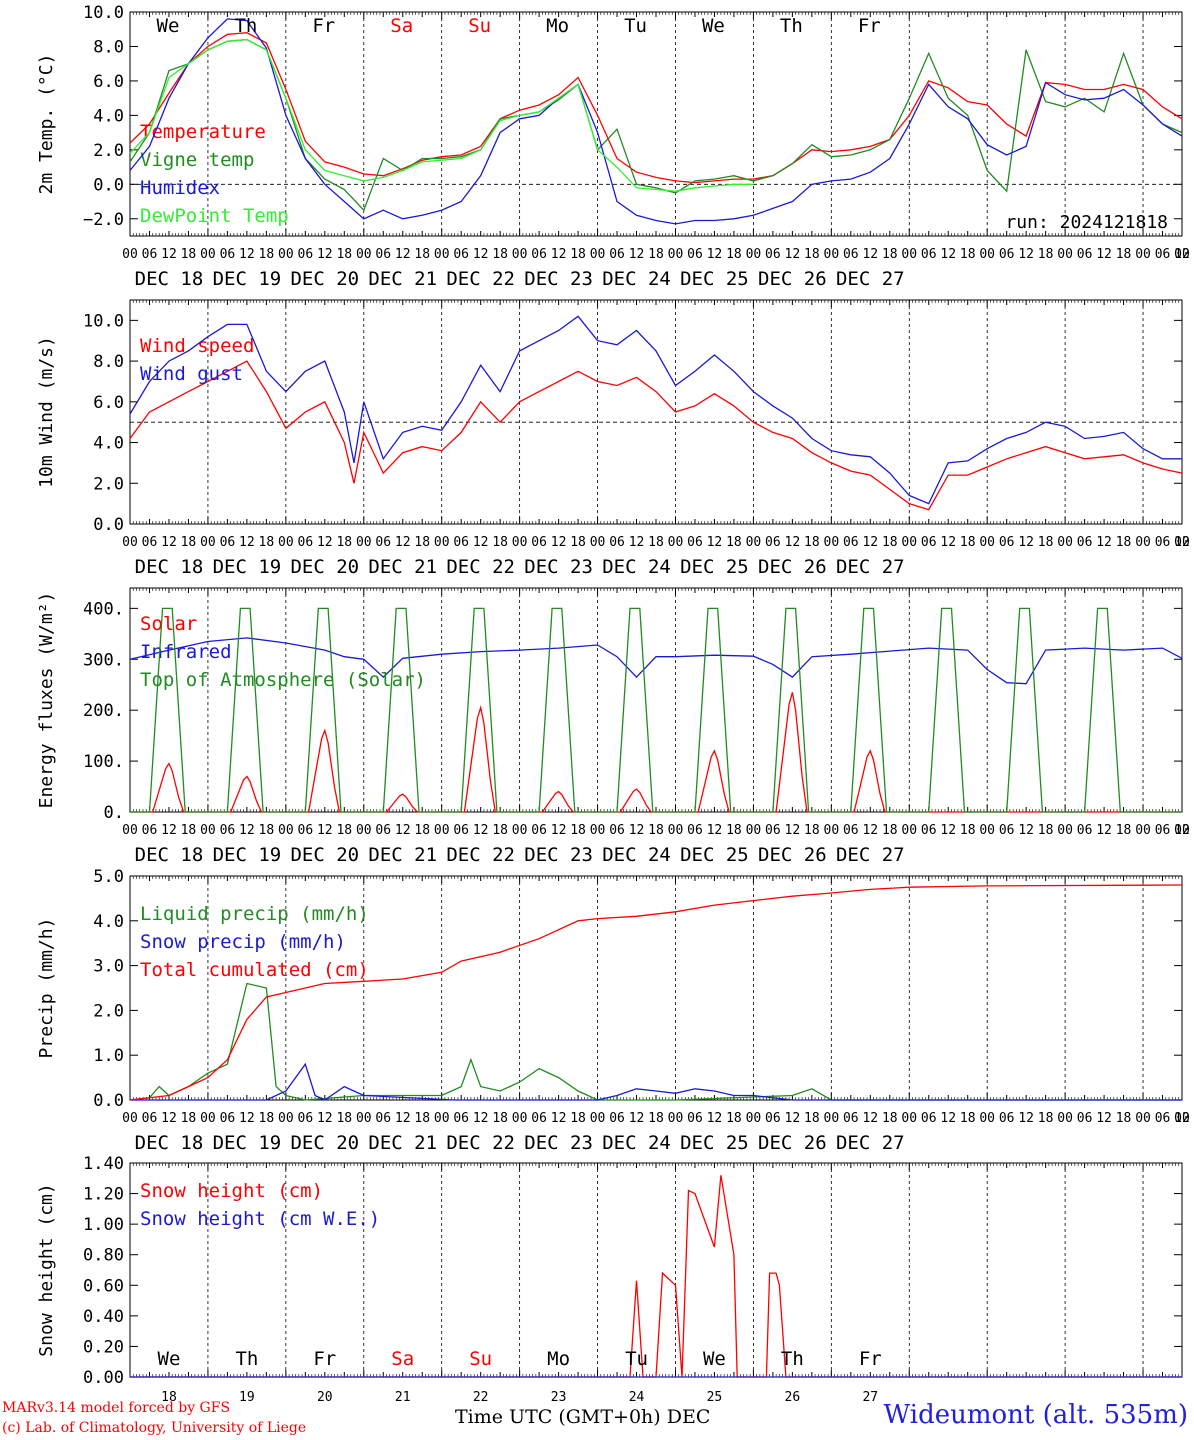  What do you see at coordinates (636, 1359) in the screenshot?
I see `day-label: Tu` at bounding box center [636, 1359].